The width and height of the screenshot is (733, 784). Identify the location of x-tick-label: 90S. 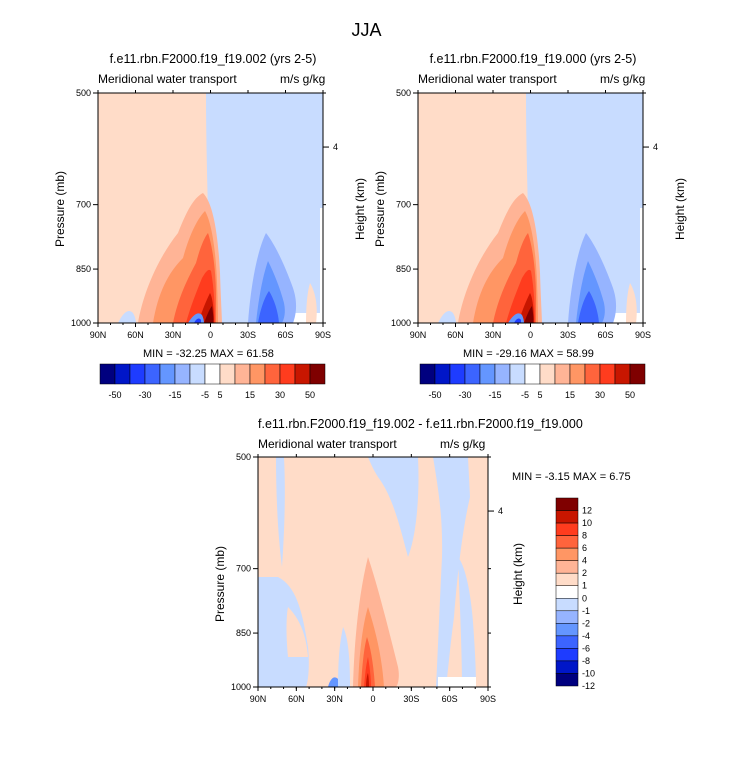
(643, 335).